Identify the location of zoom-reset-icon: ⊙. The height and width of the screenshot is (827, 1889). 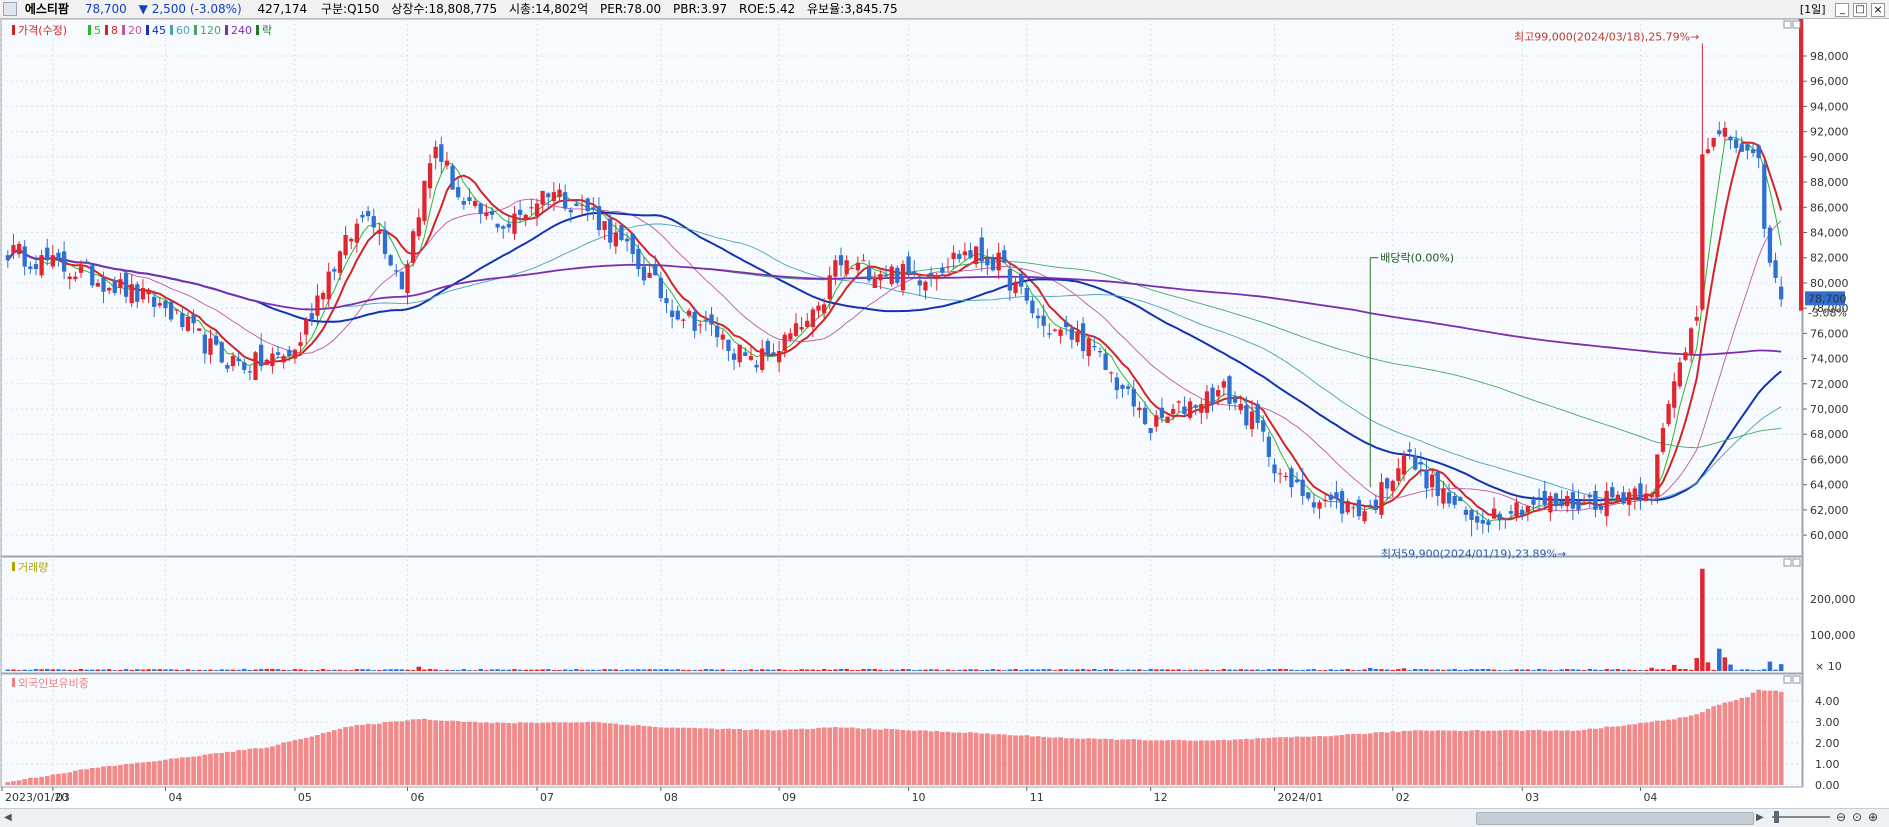
(1857, 817).